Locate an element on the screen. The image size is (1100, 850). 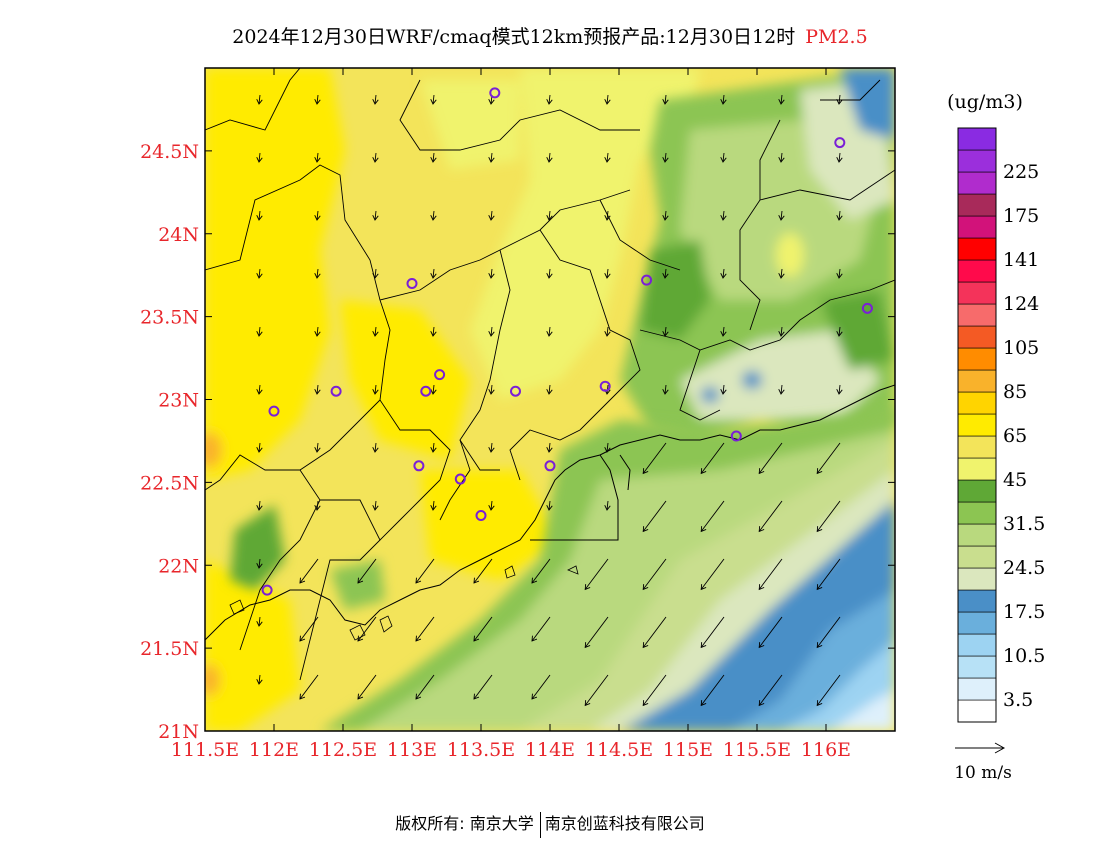
lat-tick-label: 21.5N is located at coordinates (169, 649).